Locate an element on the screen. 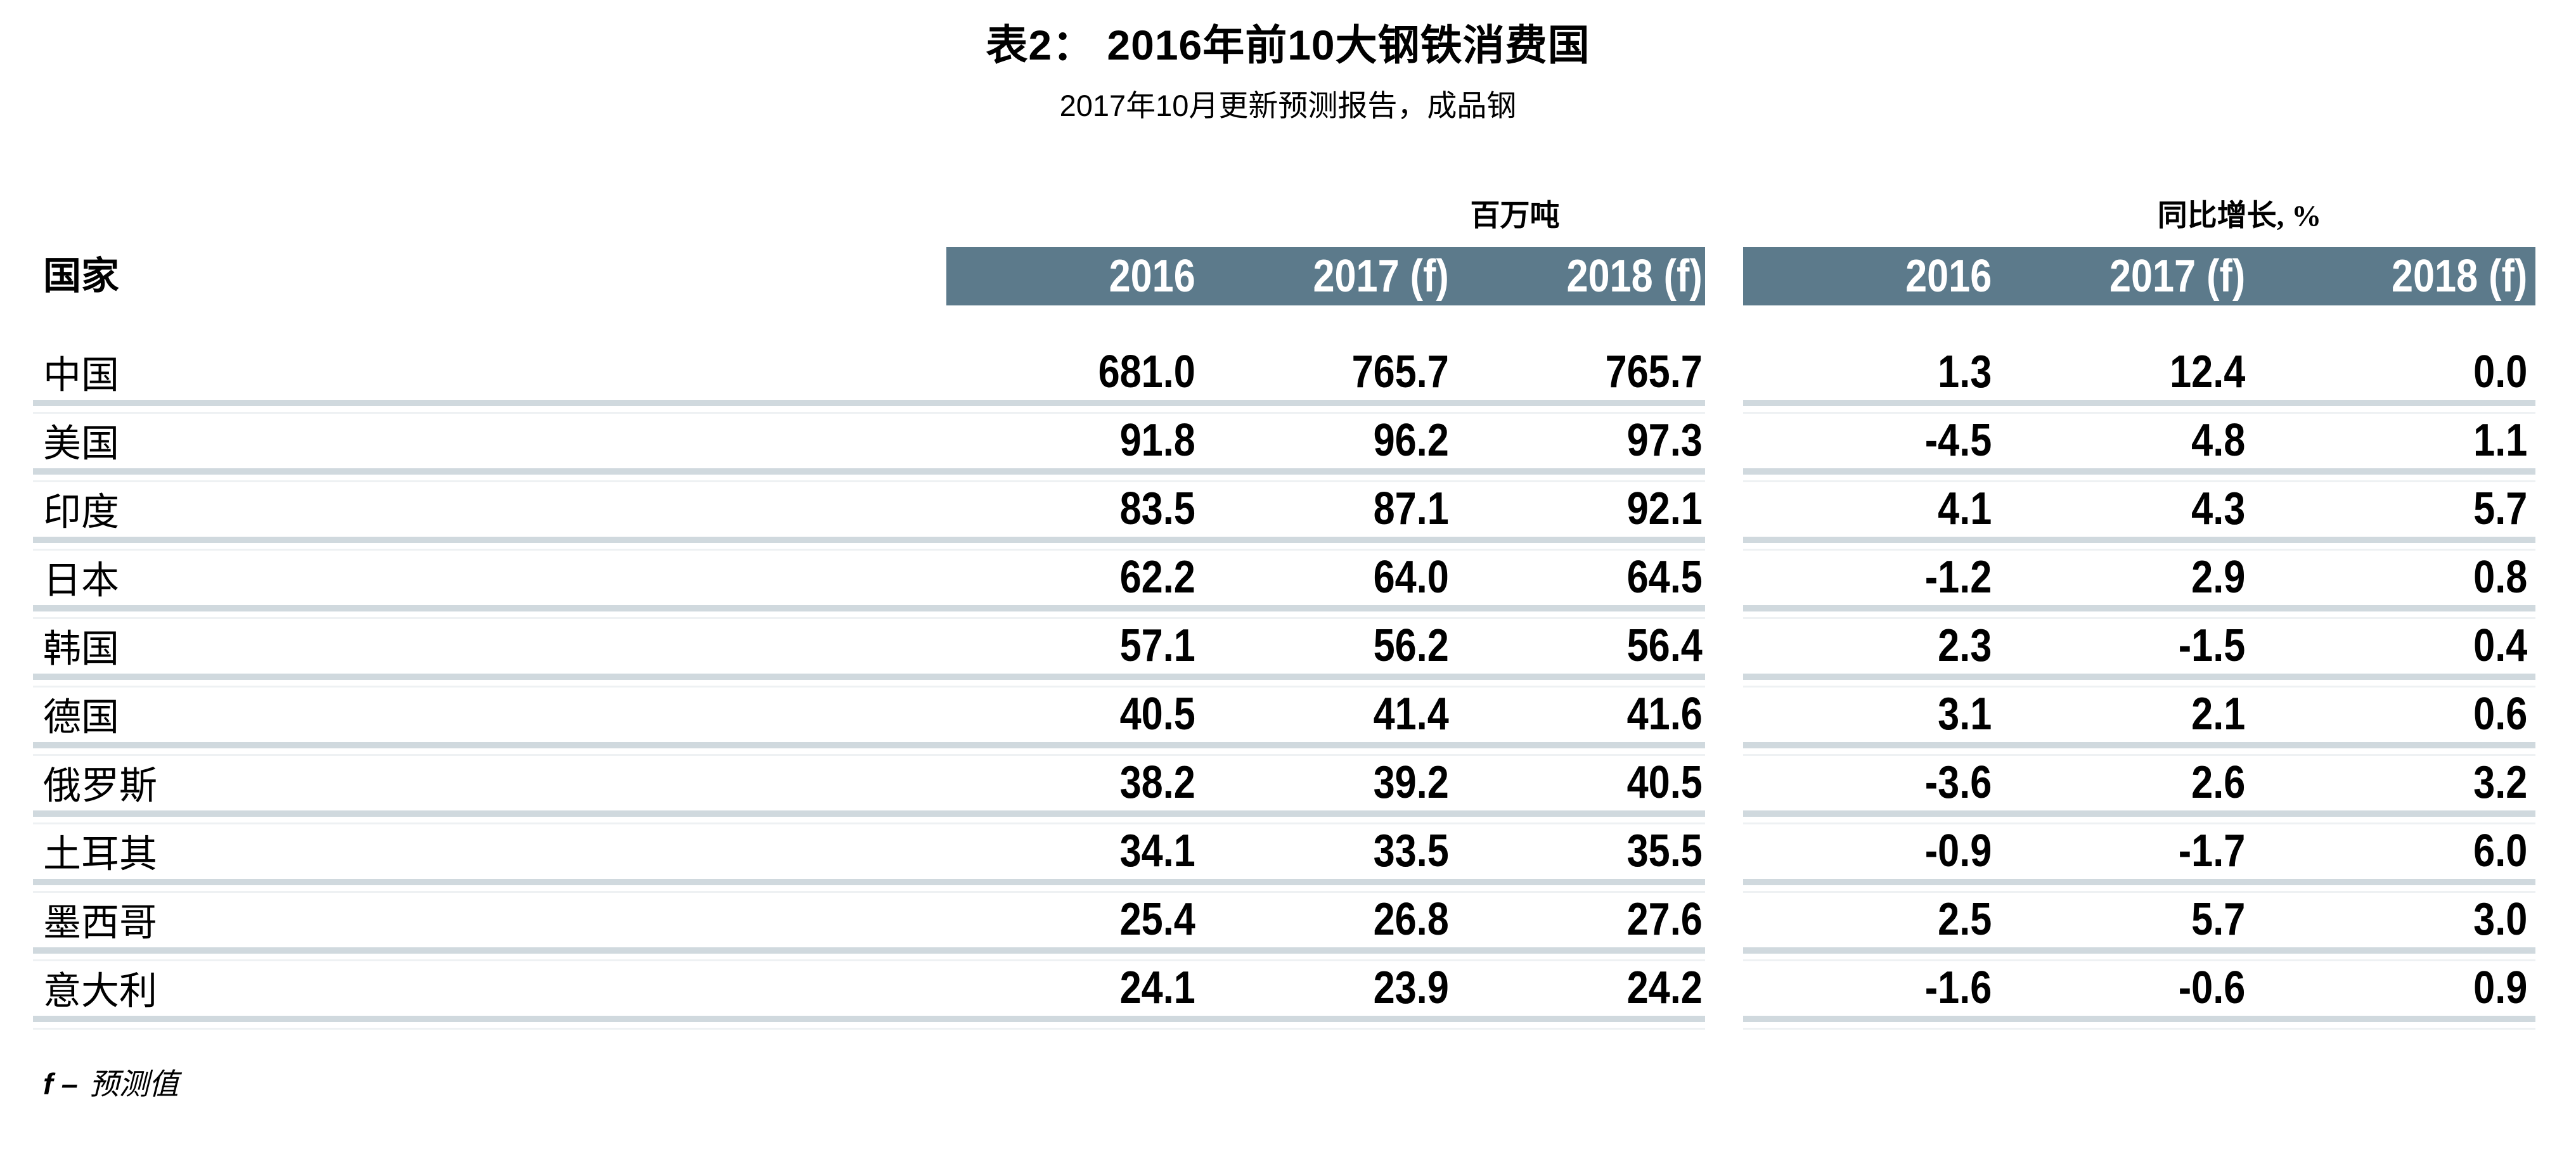  page-subtitle: 2017年10月更新预测报告，成品钢 is located at coordinates (1288, 105).